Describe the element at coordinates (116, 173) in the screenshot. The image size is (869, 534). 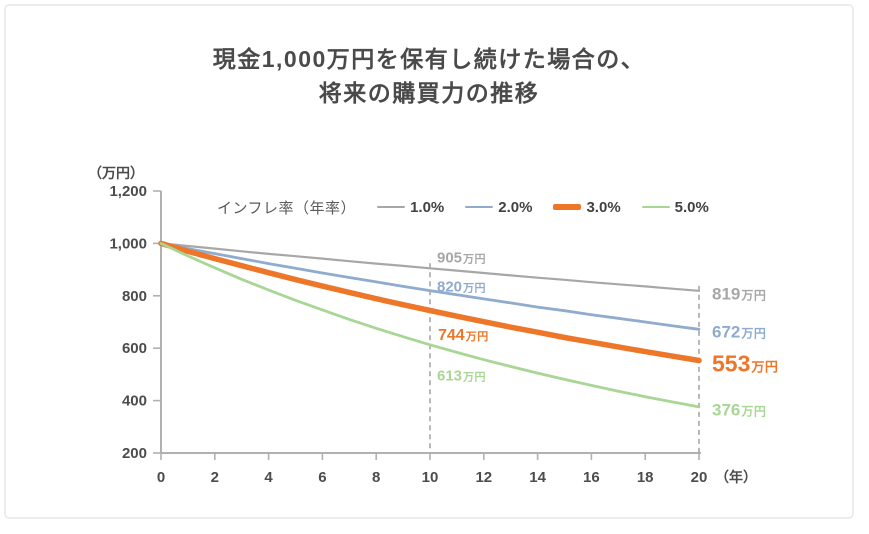
I see `y-axis-unit-label: （万円）` at that location.